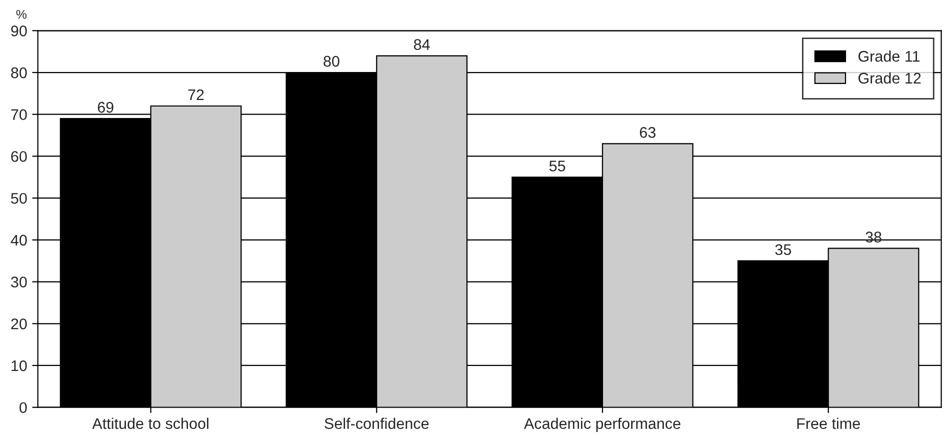 This screenshot has width=946, height=438. I want to click on y-tick-label: 80, so click(19, 72).